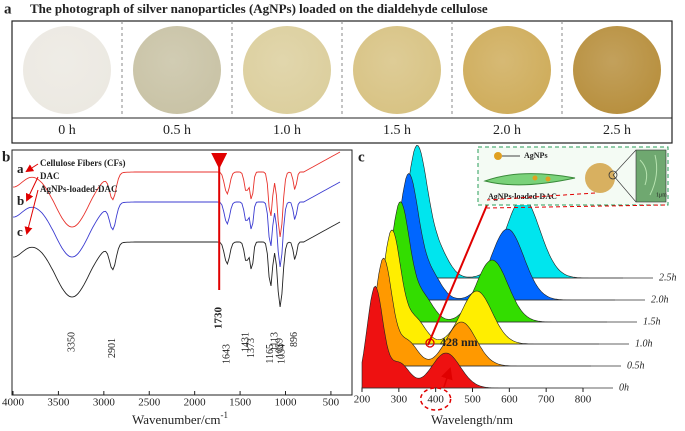 The height and width of the screenshot is (431, 685). Describe the element at coordinates (104, 403) in the screenshot. I see `x-tick-label: 3000` at that location.